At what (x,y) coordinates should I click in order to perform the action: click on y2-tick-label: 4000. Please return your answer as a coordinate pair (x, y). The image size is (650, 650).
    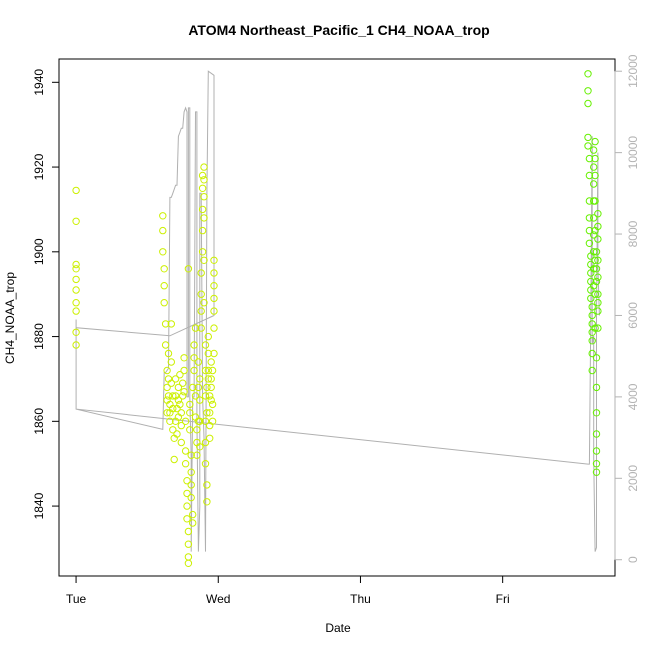
    Looking at the image, I should click on (633, 396).